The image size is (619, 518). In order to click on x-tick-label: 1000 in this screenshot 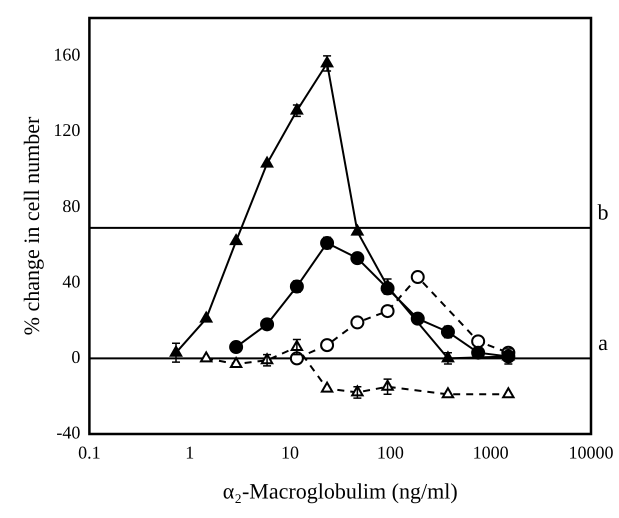, I will do `click(490, 452)`.